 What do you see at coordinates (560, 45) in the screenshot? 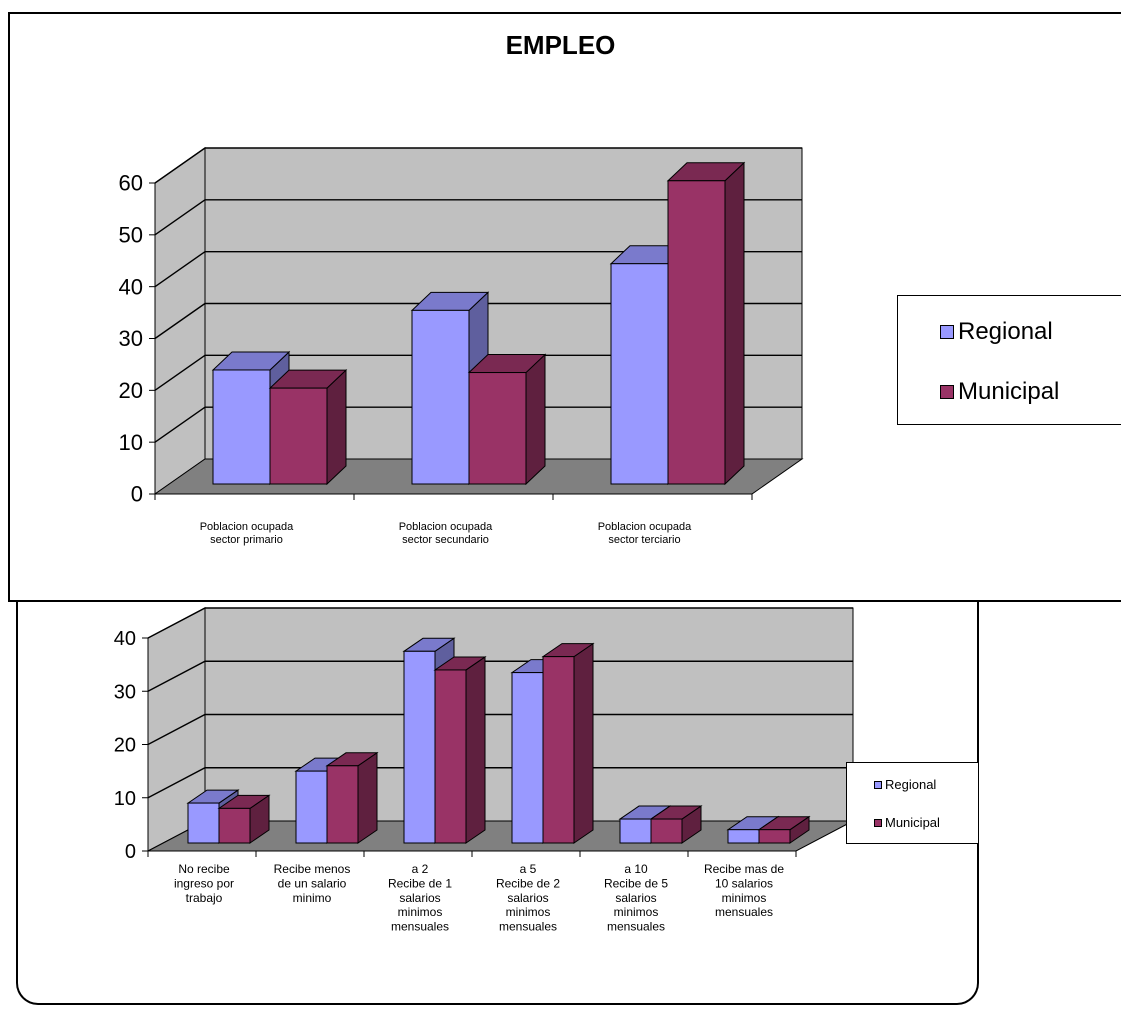
I see `chart-title: EMPLEO` at bounding box center [560, 45].